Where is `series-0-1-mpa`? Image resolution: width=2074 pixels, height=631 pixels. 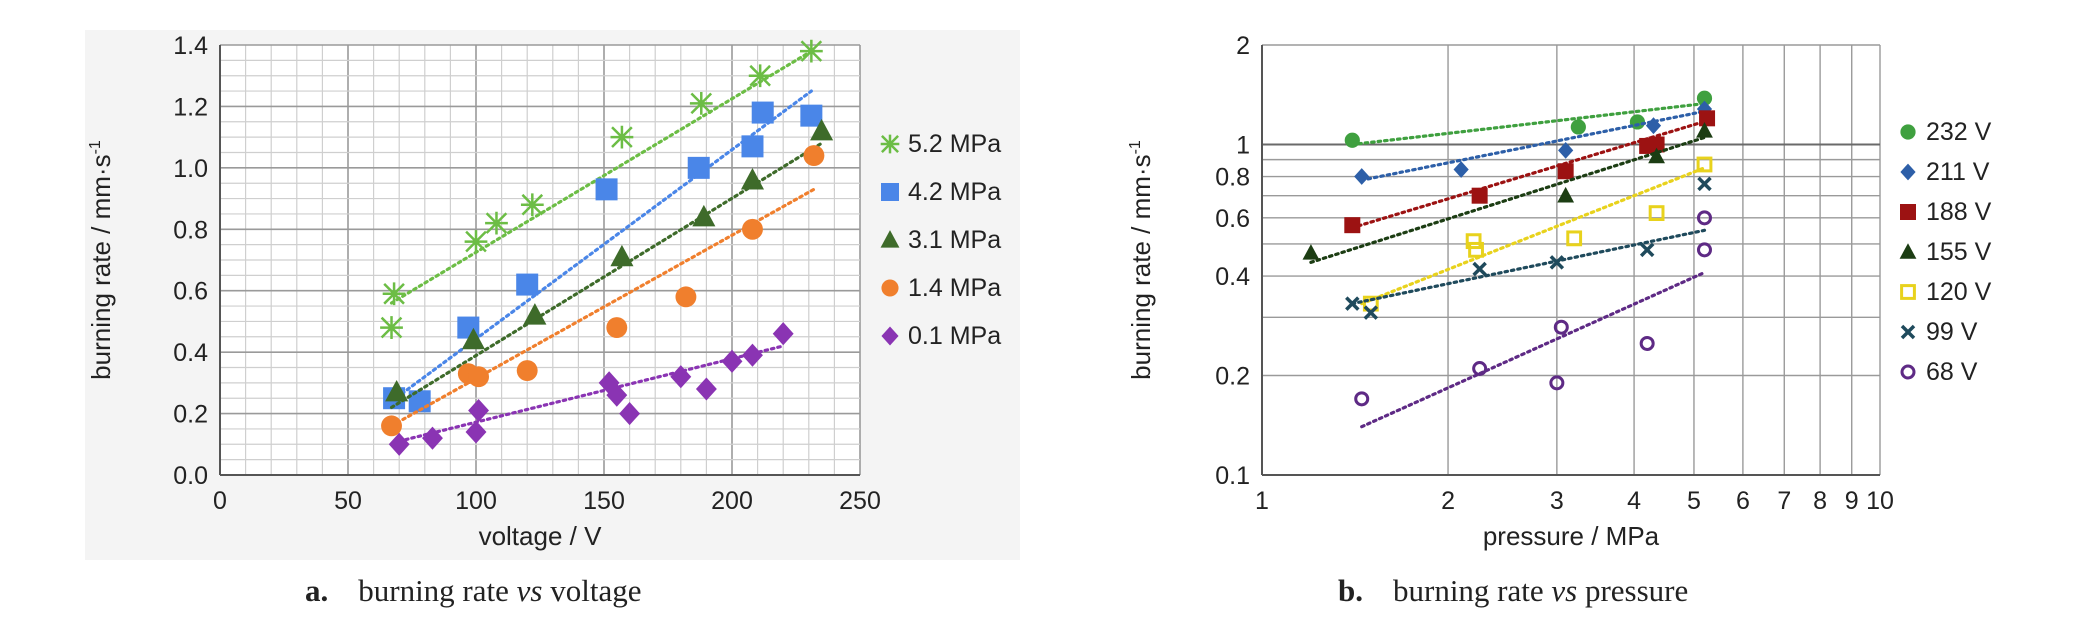 series-0-1-mpa is located at coordinates (591, 389).